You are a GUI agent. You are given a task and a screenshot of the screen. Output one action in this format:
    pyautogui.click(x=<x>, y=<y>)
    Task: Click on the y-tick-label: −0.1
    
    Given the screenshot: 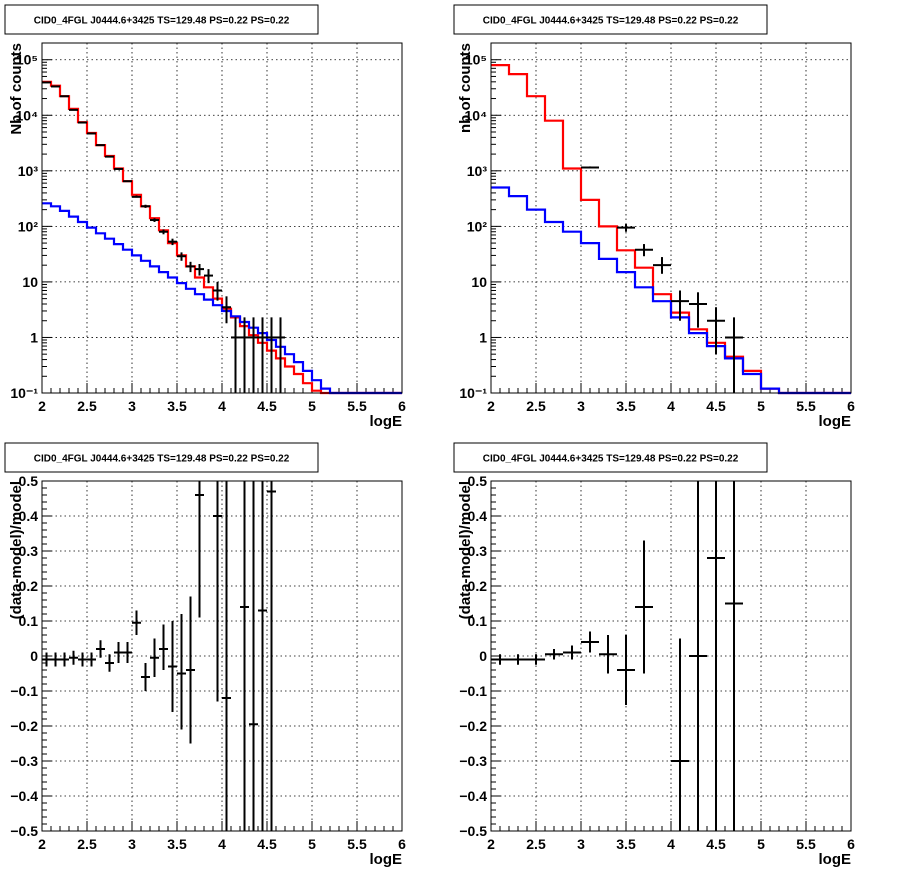 What is the action you would take?
    pyautogui.click(x=24, y=691)
    